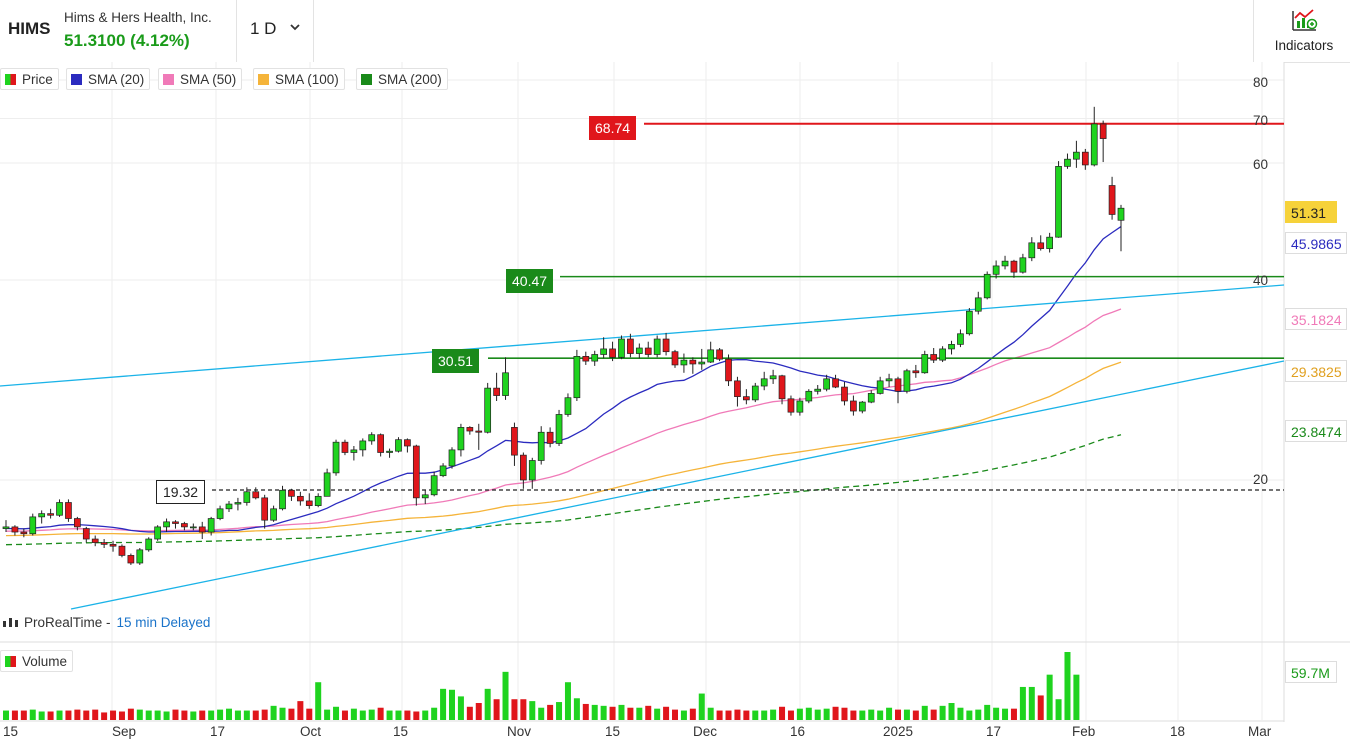 The image size is (1350, 742). Describe the element at coordinates (311, 731) in the screenshot. I see `x-label: Oct` at that location.